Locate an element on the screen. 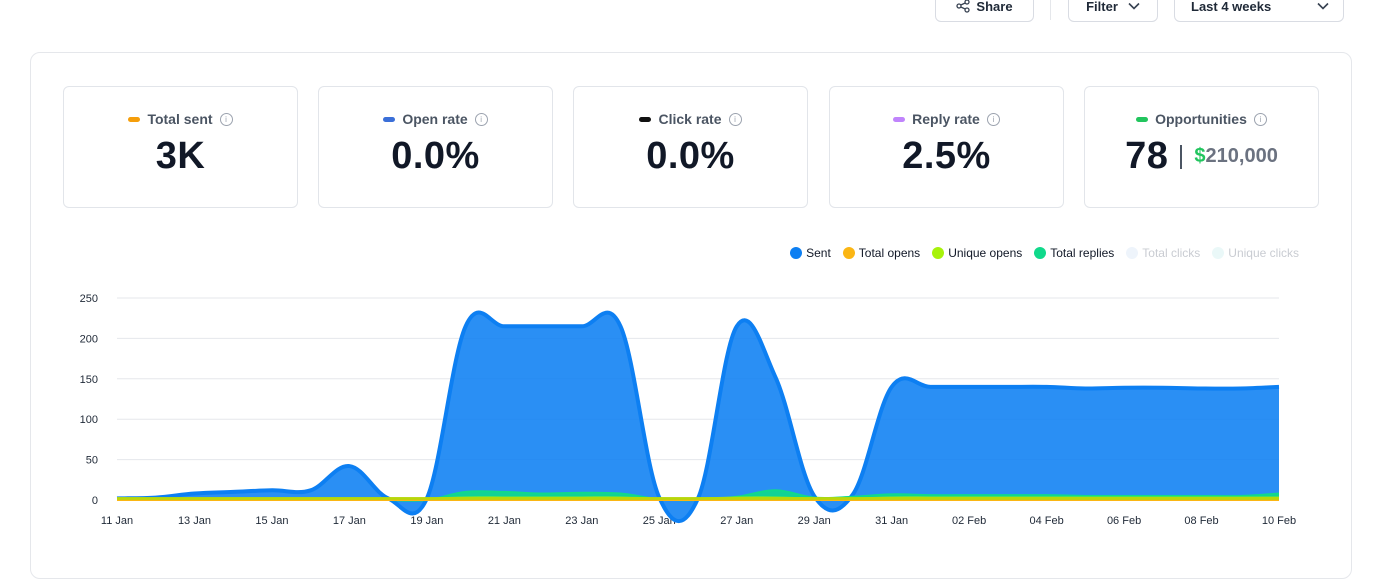  stat-label: Total sent is located at coordinates (180, 119).